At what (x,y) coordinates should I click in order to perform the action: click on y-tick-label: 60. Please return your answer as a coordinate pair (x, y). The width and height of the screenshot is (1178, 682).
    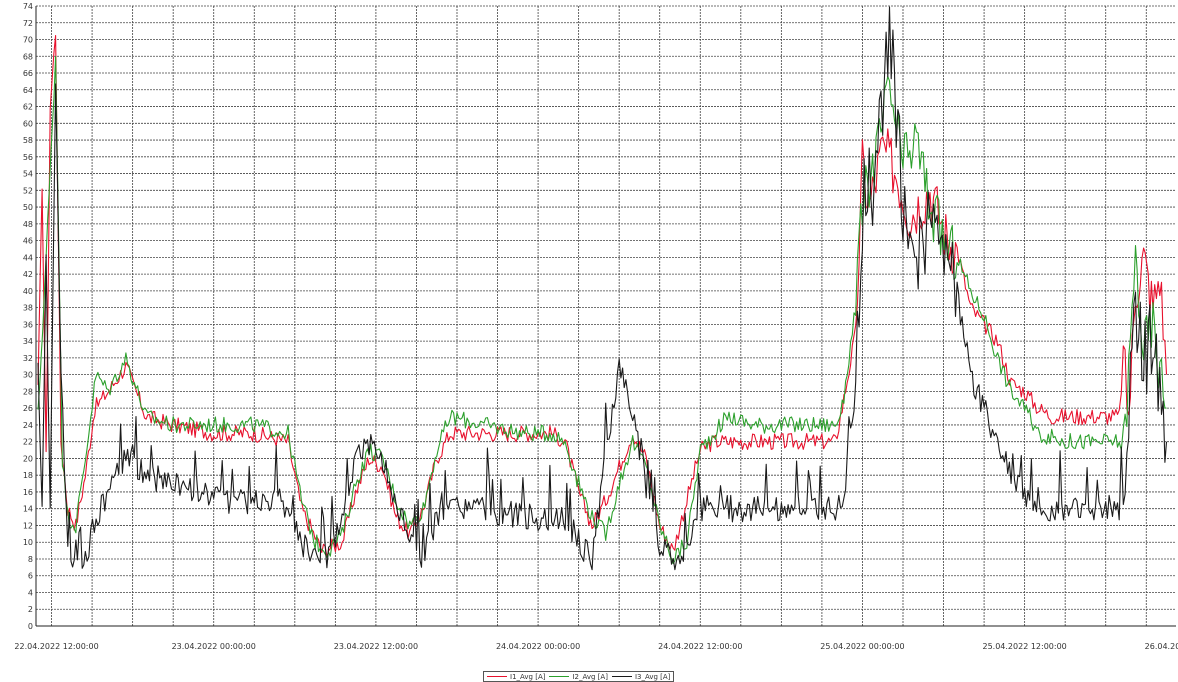
    Looking at the image, I should click on (28, 123).